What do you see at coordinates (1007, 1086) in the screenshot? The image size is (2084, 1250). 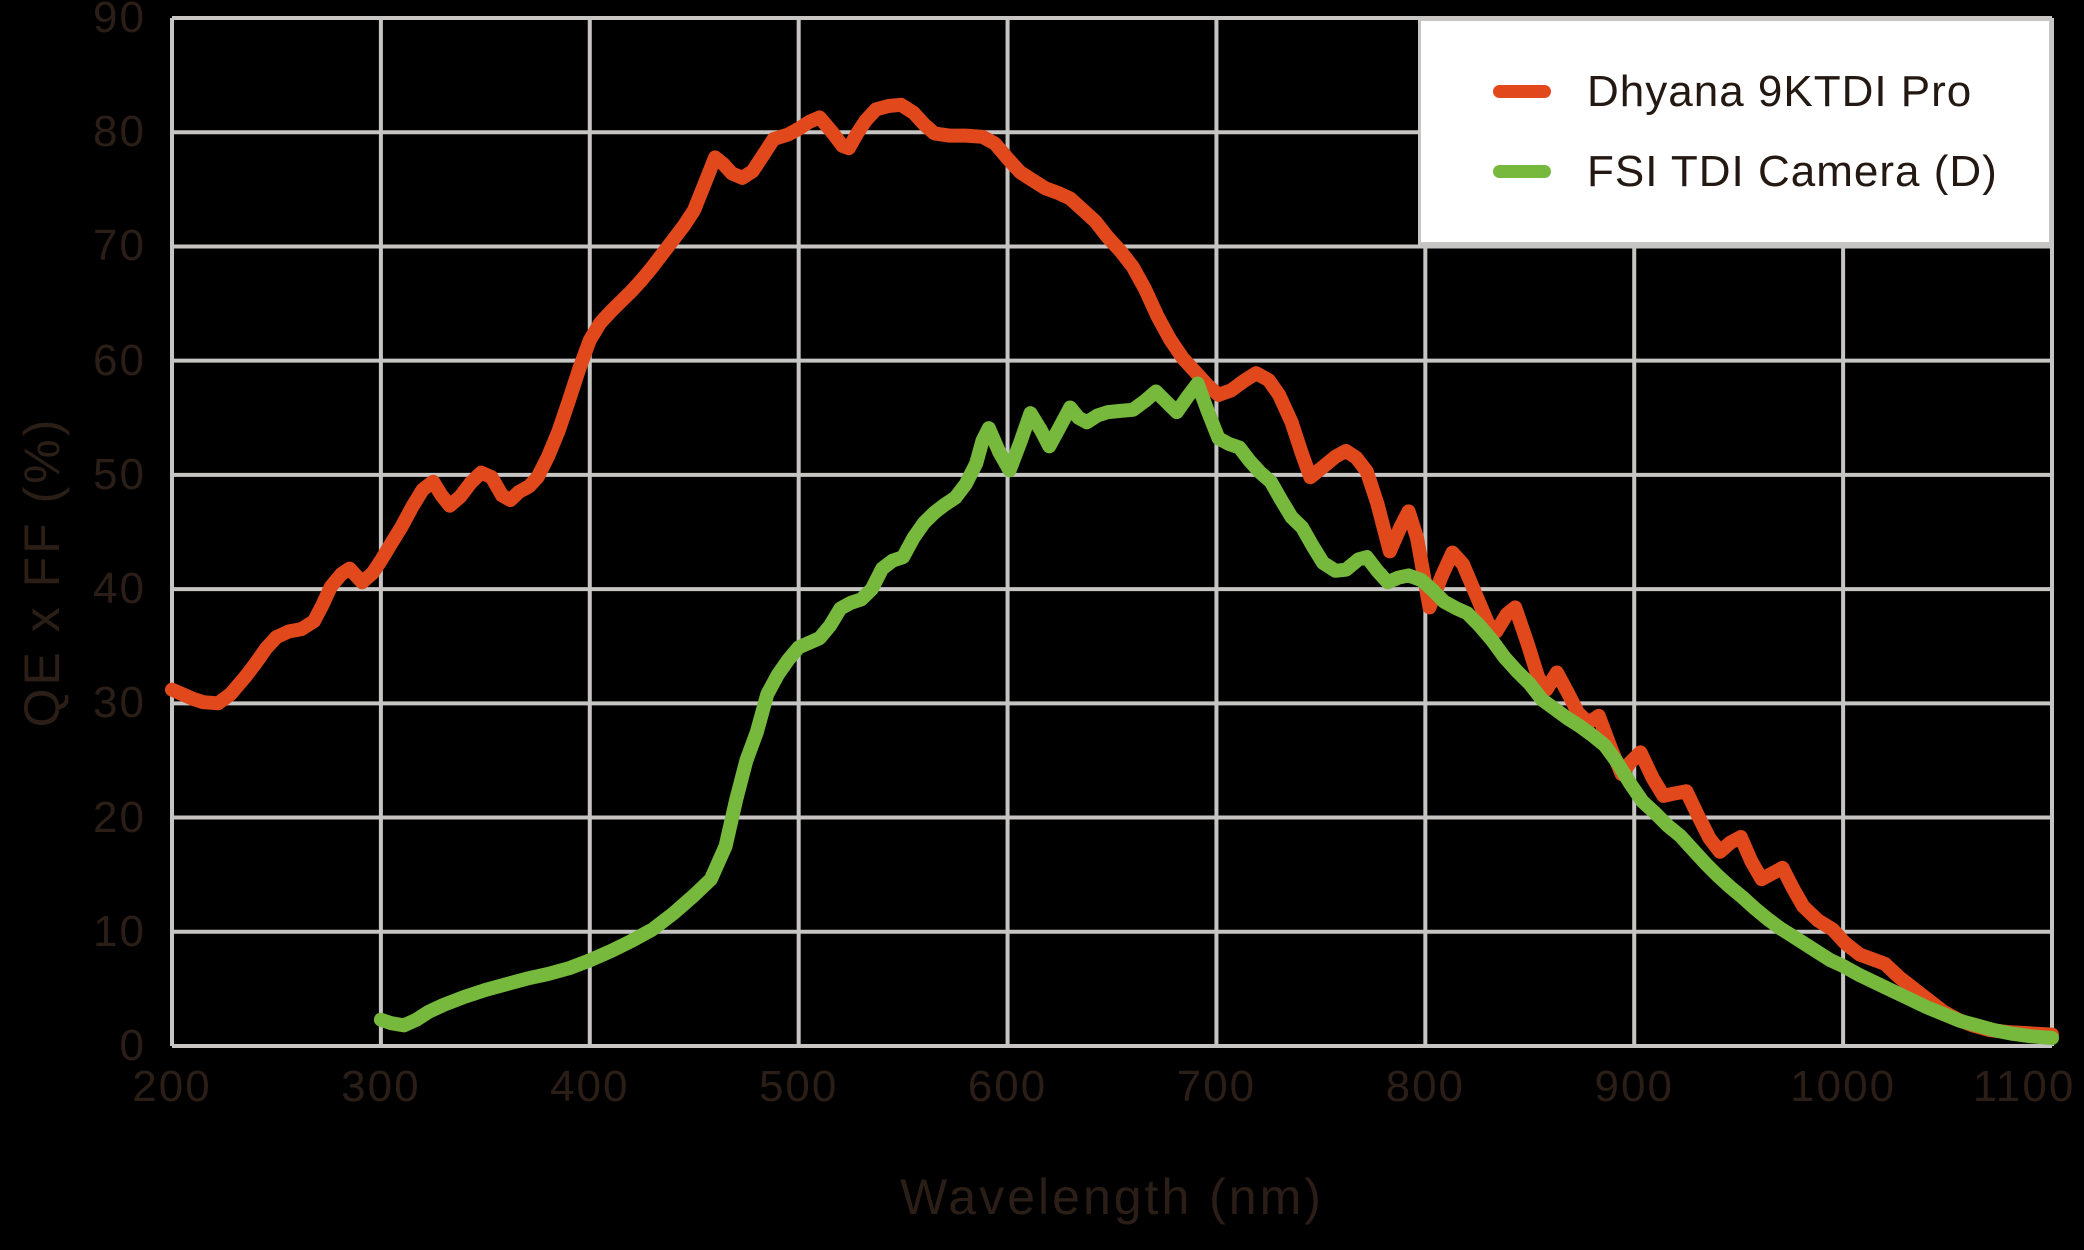 I see `x-tick-label: 600` at bounding box center [1007, 1086].